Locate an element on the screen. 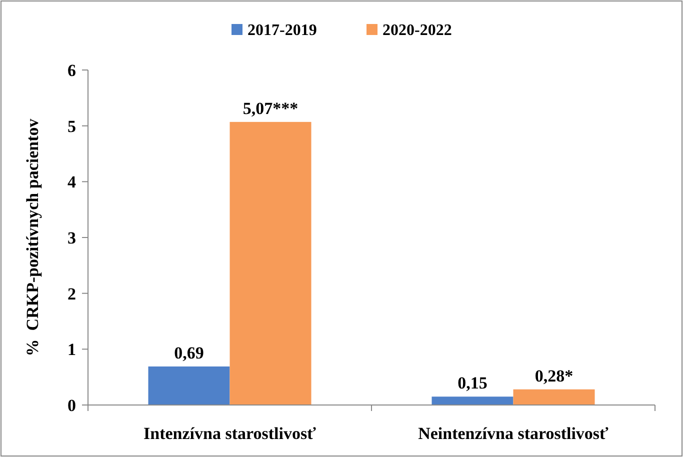 This screenshot has height=457, width=683. y-tick-label: 1 is located at coordinates (72, 350).